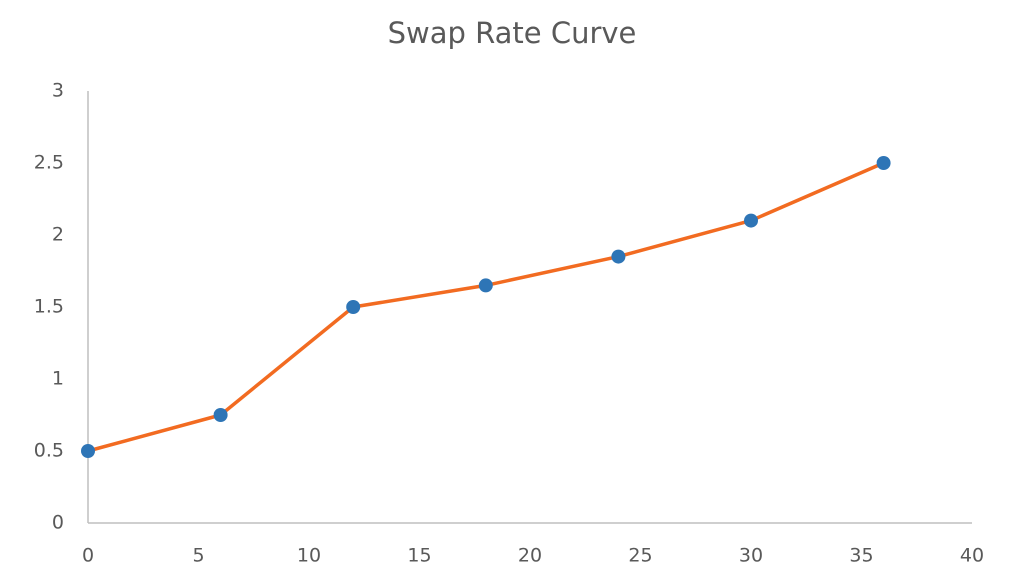  I want to click on x-tick-label: 35, so click(861, 556).